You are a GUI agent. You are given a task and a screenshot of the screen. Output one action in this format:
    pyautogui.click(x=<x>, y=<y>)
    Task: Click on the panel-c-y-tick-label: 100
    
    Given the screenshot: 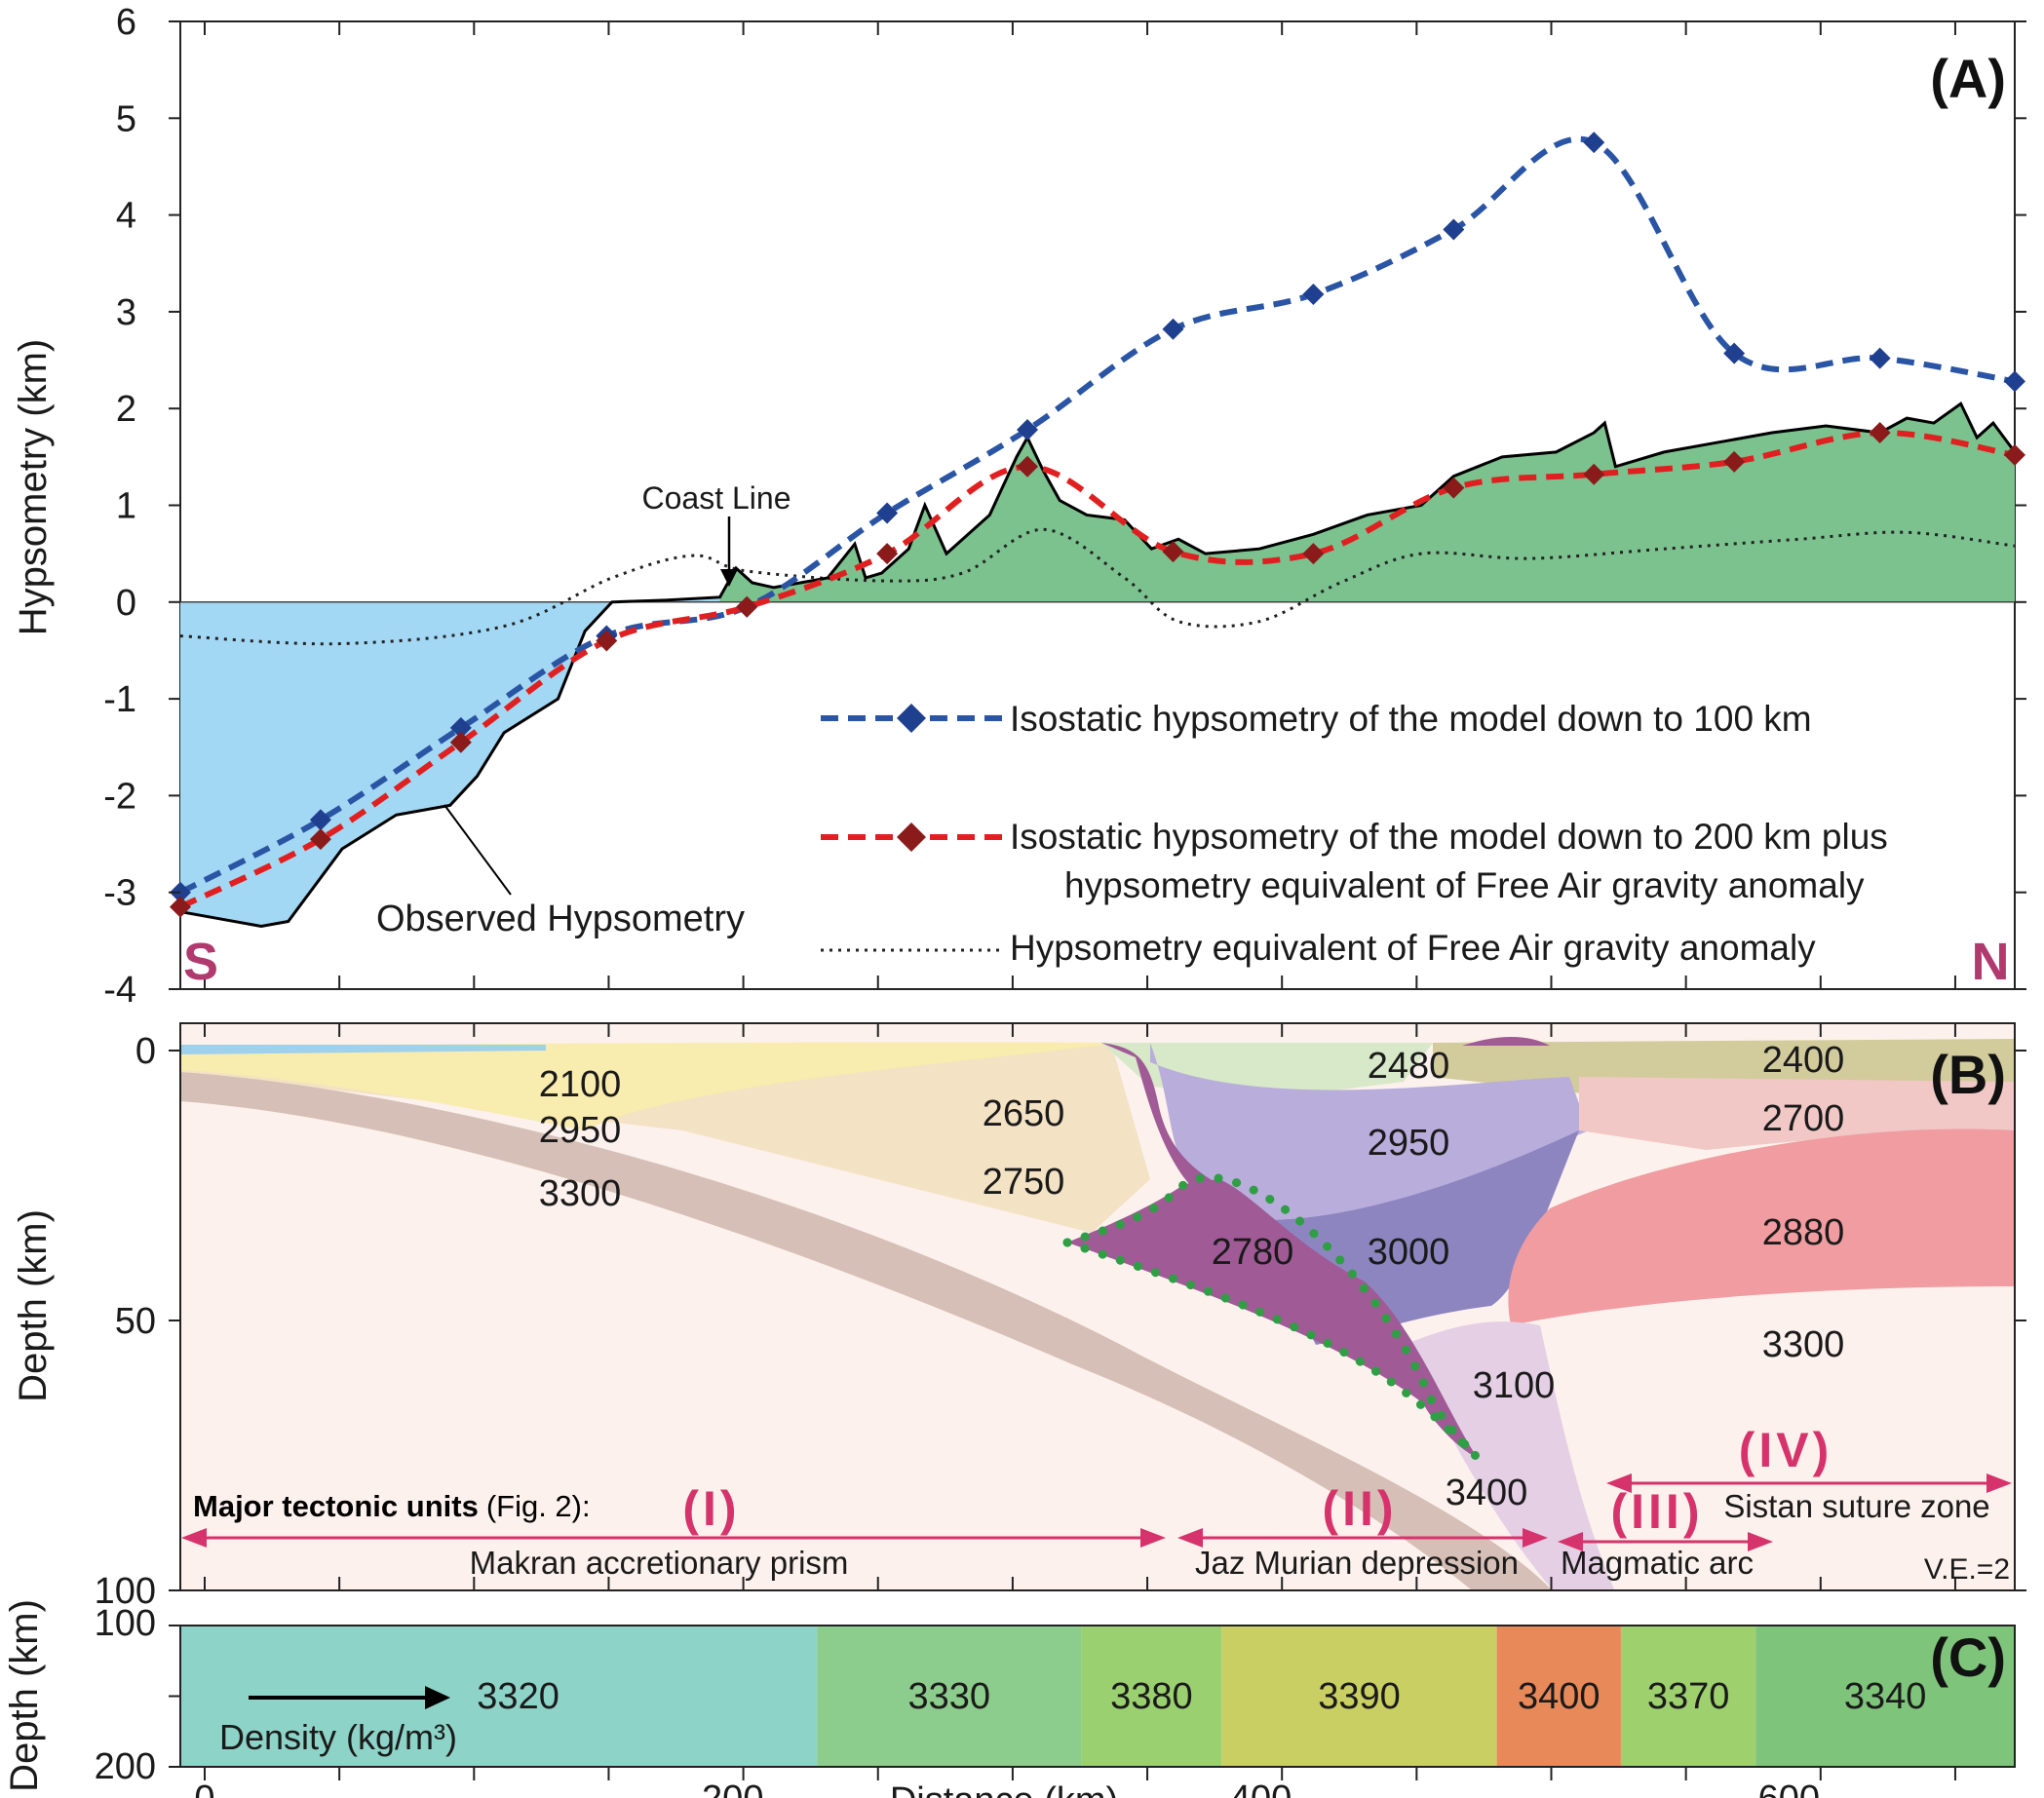 What is the action you would take?
    pyautogui.click(x=125, y=1624)
    